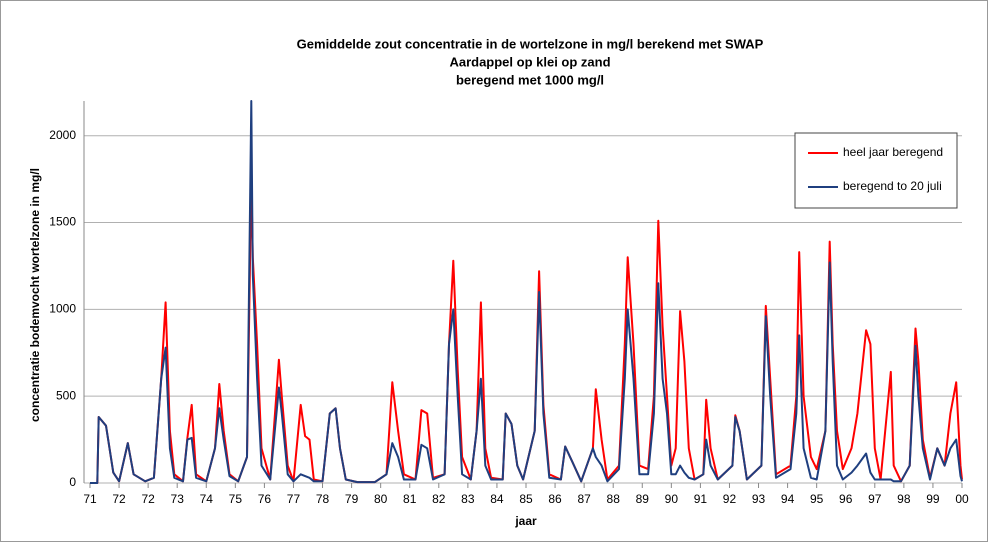 This screenshot has width=988, height=547. Describe the element at coordinates (892, 186) in the screenshot. I see `legend-label: beregend to 20 juli` at that location.